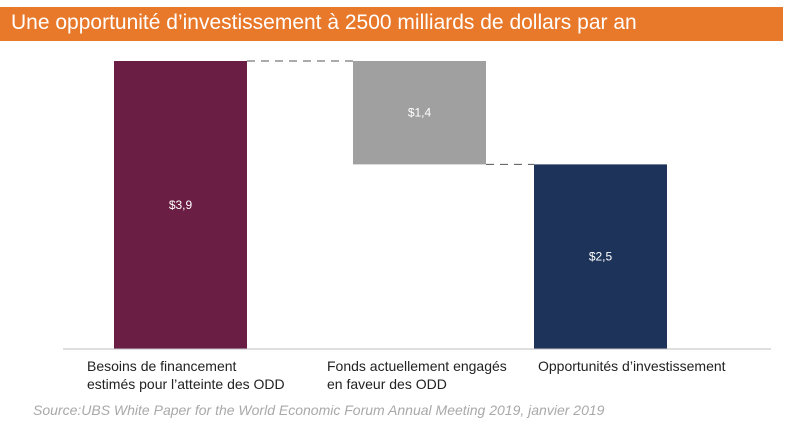  Describe the element at coordinates (387, 384) in the screenshot. I see `category-label-committed-line-2: en faveur des ODD` at that location.